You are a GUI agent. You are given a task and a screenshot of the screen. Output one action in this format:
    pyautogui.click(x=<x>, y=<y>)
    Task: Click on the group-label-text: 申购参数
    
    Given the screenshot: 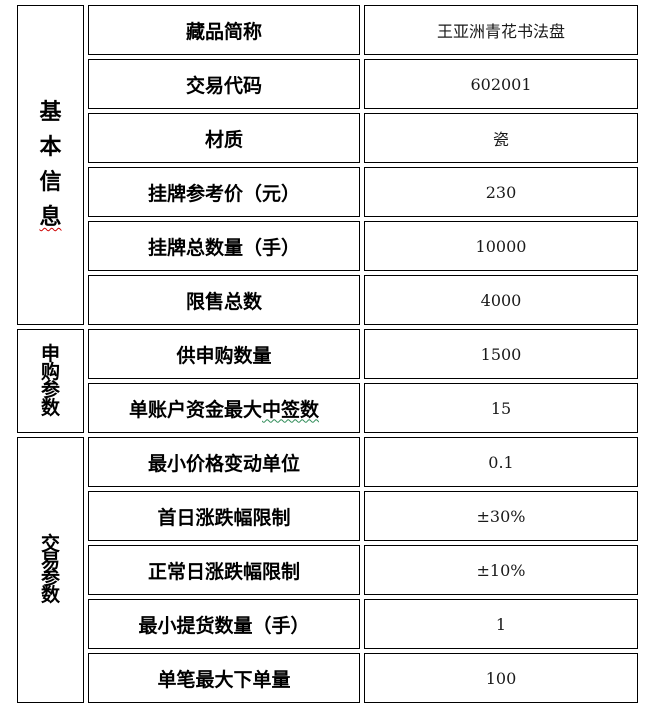 What is the action you would take?
    pyautogui.click(x=50, y=381)
    